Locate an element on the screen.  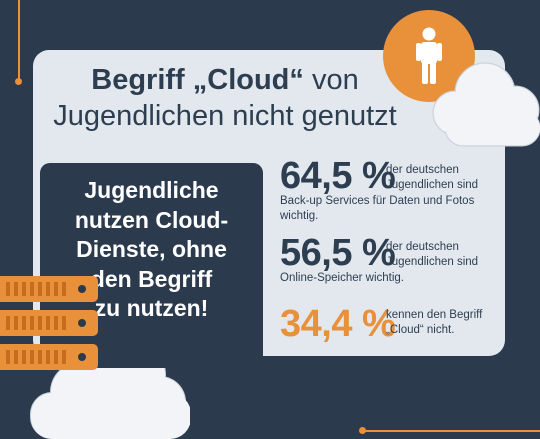
stat-extra-line: Back-up Services für Daten und Fotos is located at coordinates (377, 201).